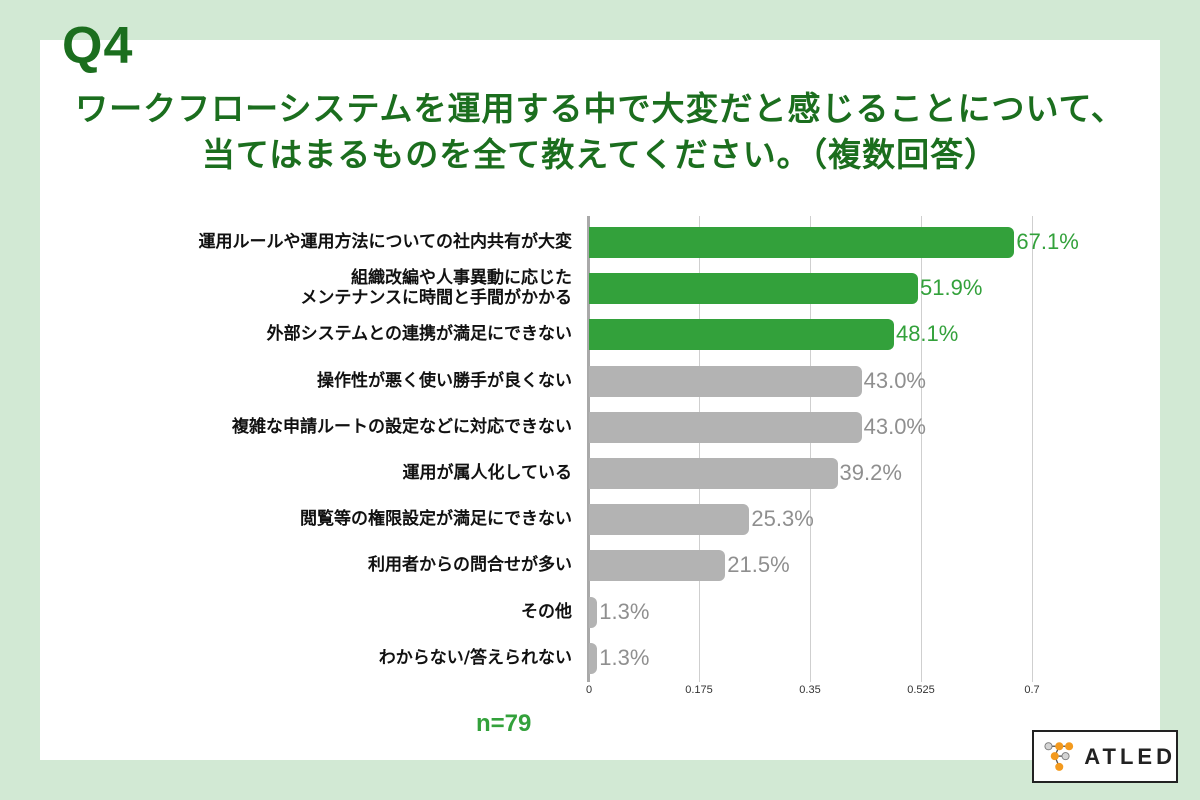 Image resolution: width=1200 pixels, height=800 pixels. What do you see at coordinates (951, 288) in the screenshot?
I see `value-label: 51.9%` at bounding box center [951, 288].